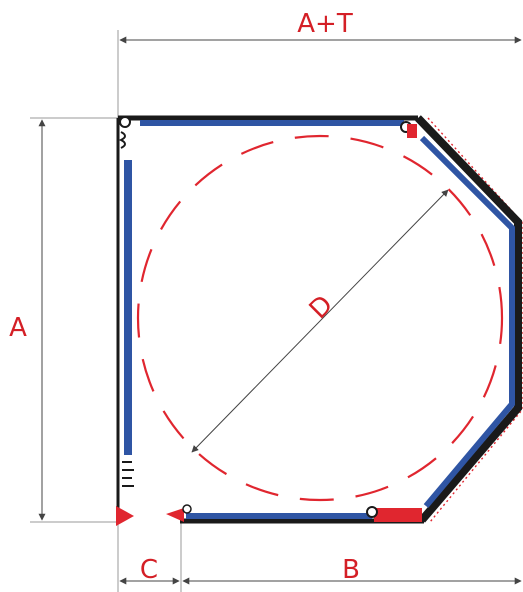 This screenshot has width=523, height=592. What do you see at coordinates (122, 140) in the screenshot?
I see `hinge-top-left` at bounding box center [122, 140].